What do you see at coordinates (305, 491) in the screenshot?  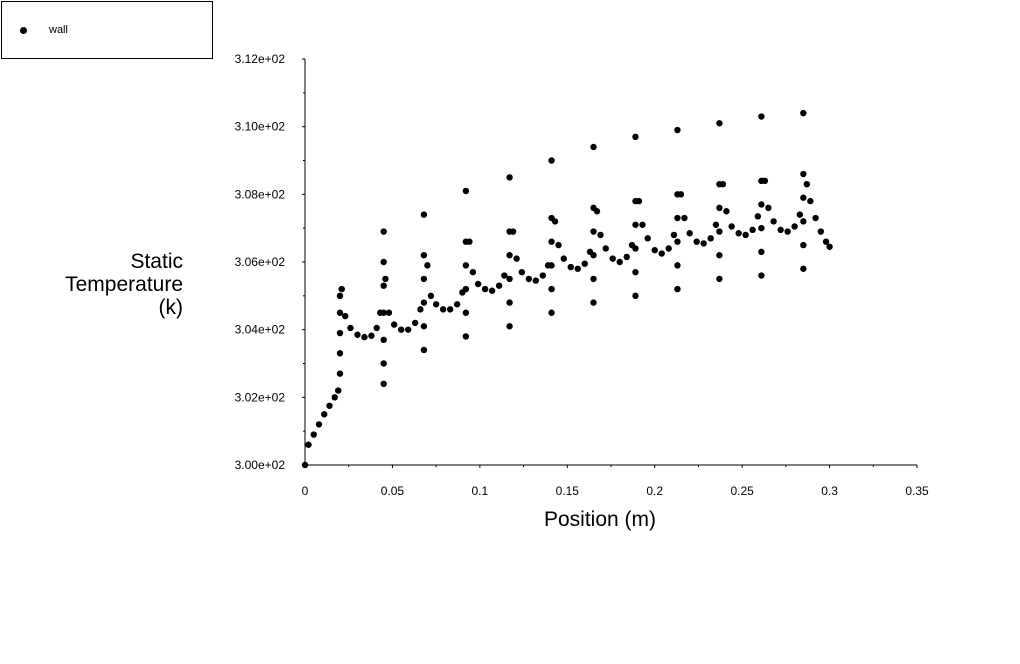 I see `x-tick-label: 0` at bounding box center [305, 491].